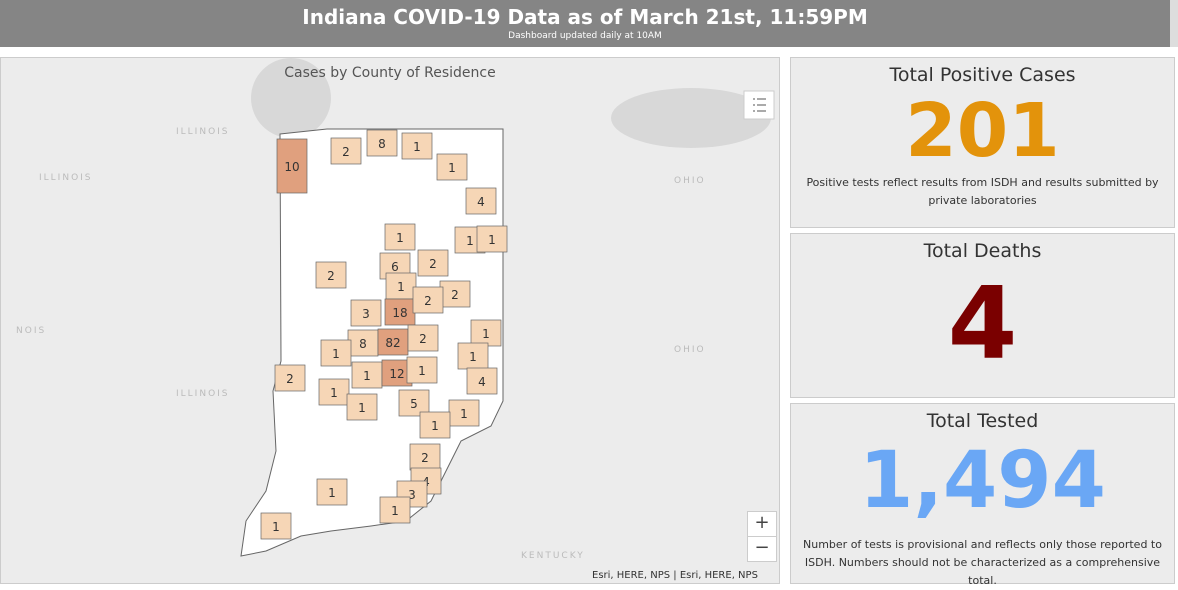 The image size is (1178, 590). I want to click on county-count: 5, so click(414, 404).